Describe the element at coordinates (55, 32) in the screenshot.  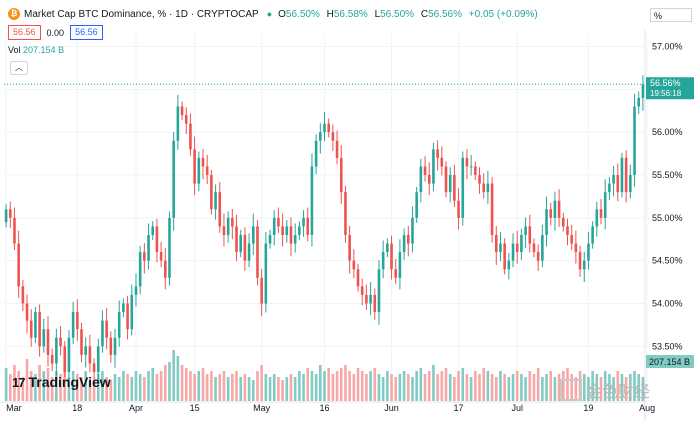
I see `spread-value: 0.00` at that location.